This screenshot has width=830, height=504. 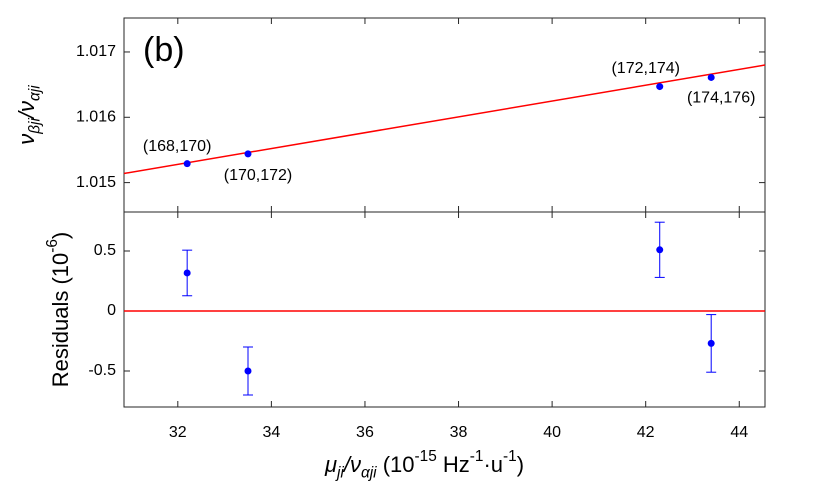 What do you see at coordinates (164, 50) in the screenshot?
I see `panel-label: (b)` at bounding box center [164, 50].